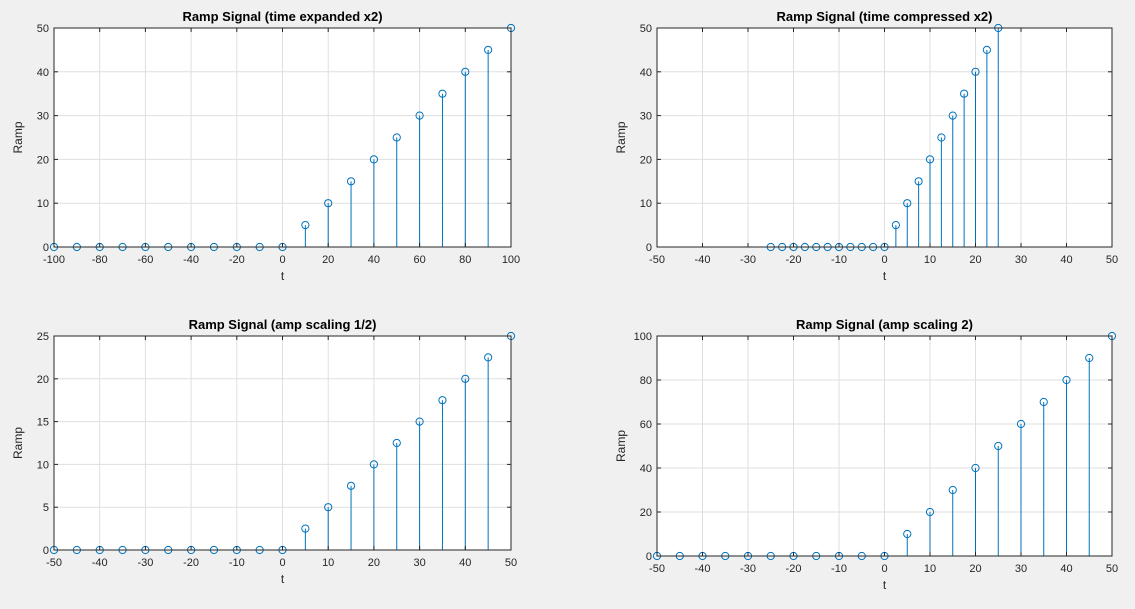 This screenshot has width=1135, height=609. Describe the element at coordinates (145, 260) in the screenshot. I see `x-tick-label: -60` at that location.